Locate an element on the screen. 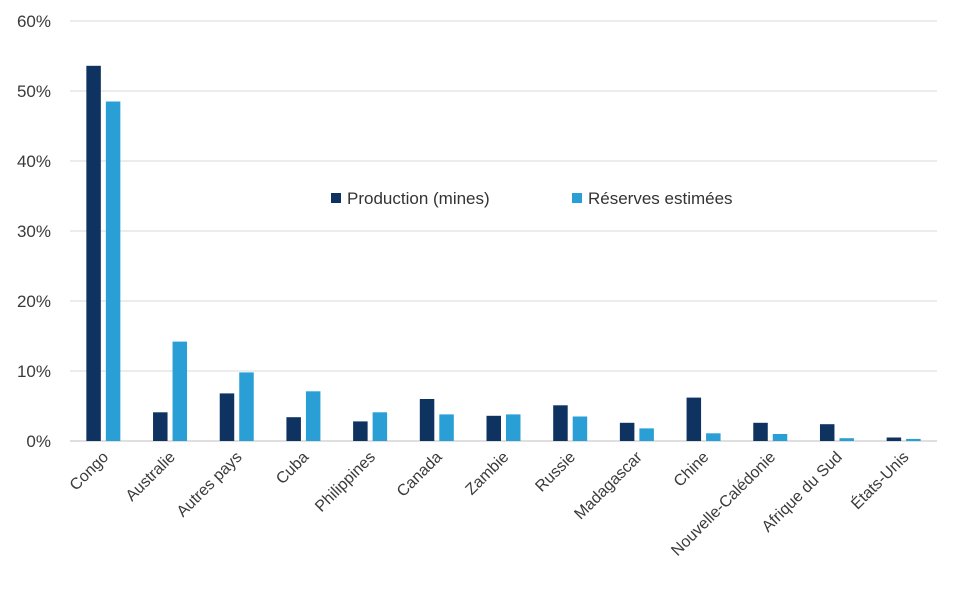 This screenshot has height=605, width=960. x-tick-label: Autres pays is located at coordinates (210, 485).